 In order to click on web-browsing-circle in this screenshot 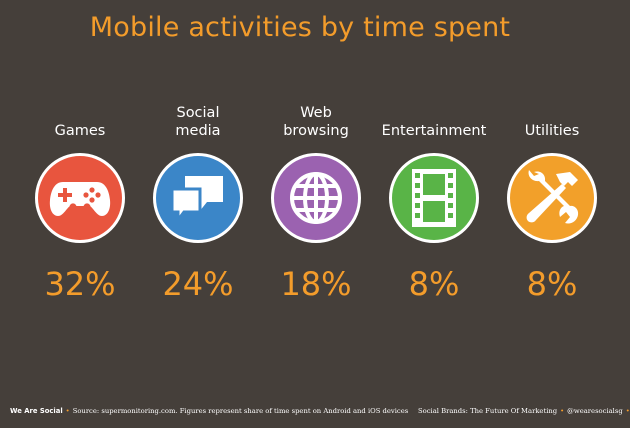, I will do `click(316, 198)`.